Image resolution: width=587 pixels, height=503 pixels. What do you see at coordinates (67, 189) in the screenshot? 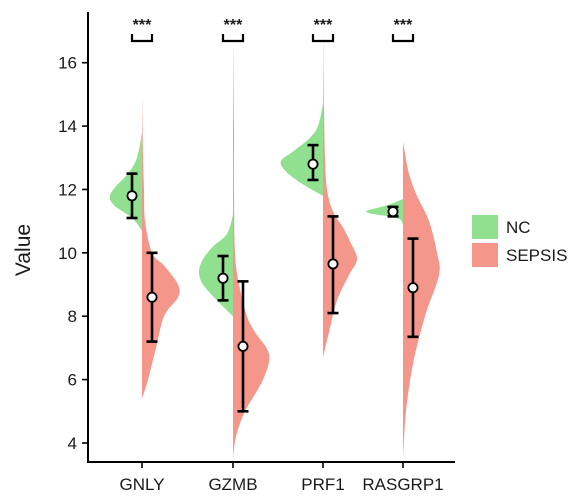
I see `y-tick-label-12: 12` at bounding box center [67, 189].